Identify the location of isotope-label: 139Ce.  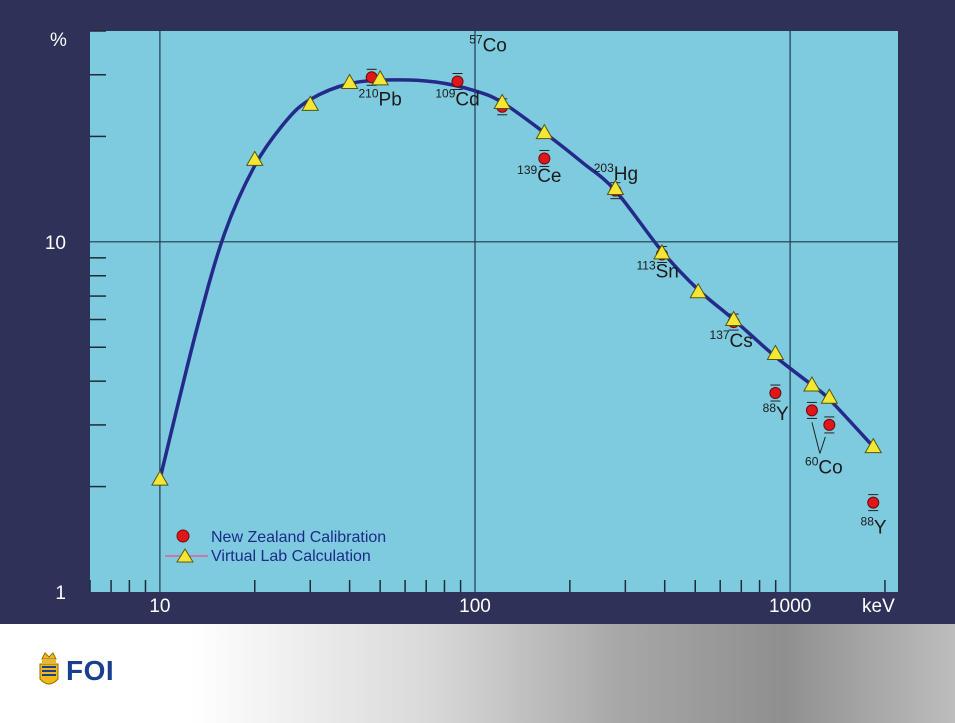
(539, 175).